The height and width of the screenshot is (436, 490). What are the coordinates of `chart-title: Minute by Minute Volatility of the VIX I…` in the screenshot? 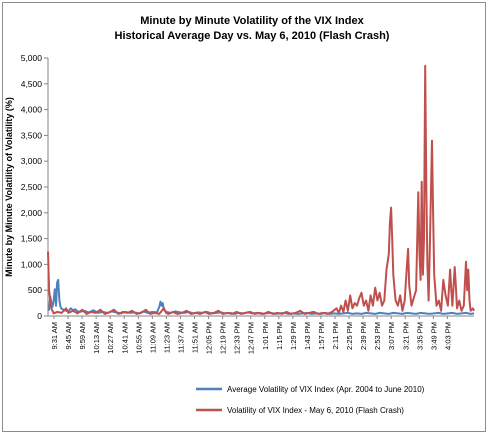 It's located at (252, 21).